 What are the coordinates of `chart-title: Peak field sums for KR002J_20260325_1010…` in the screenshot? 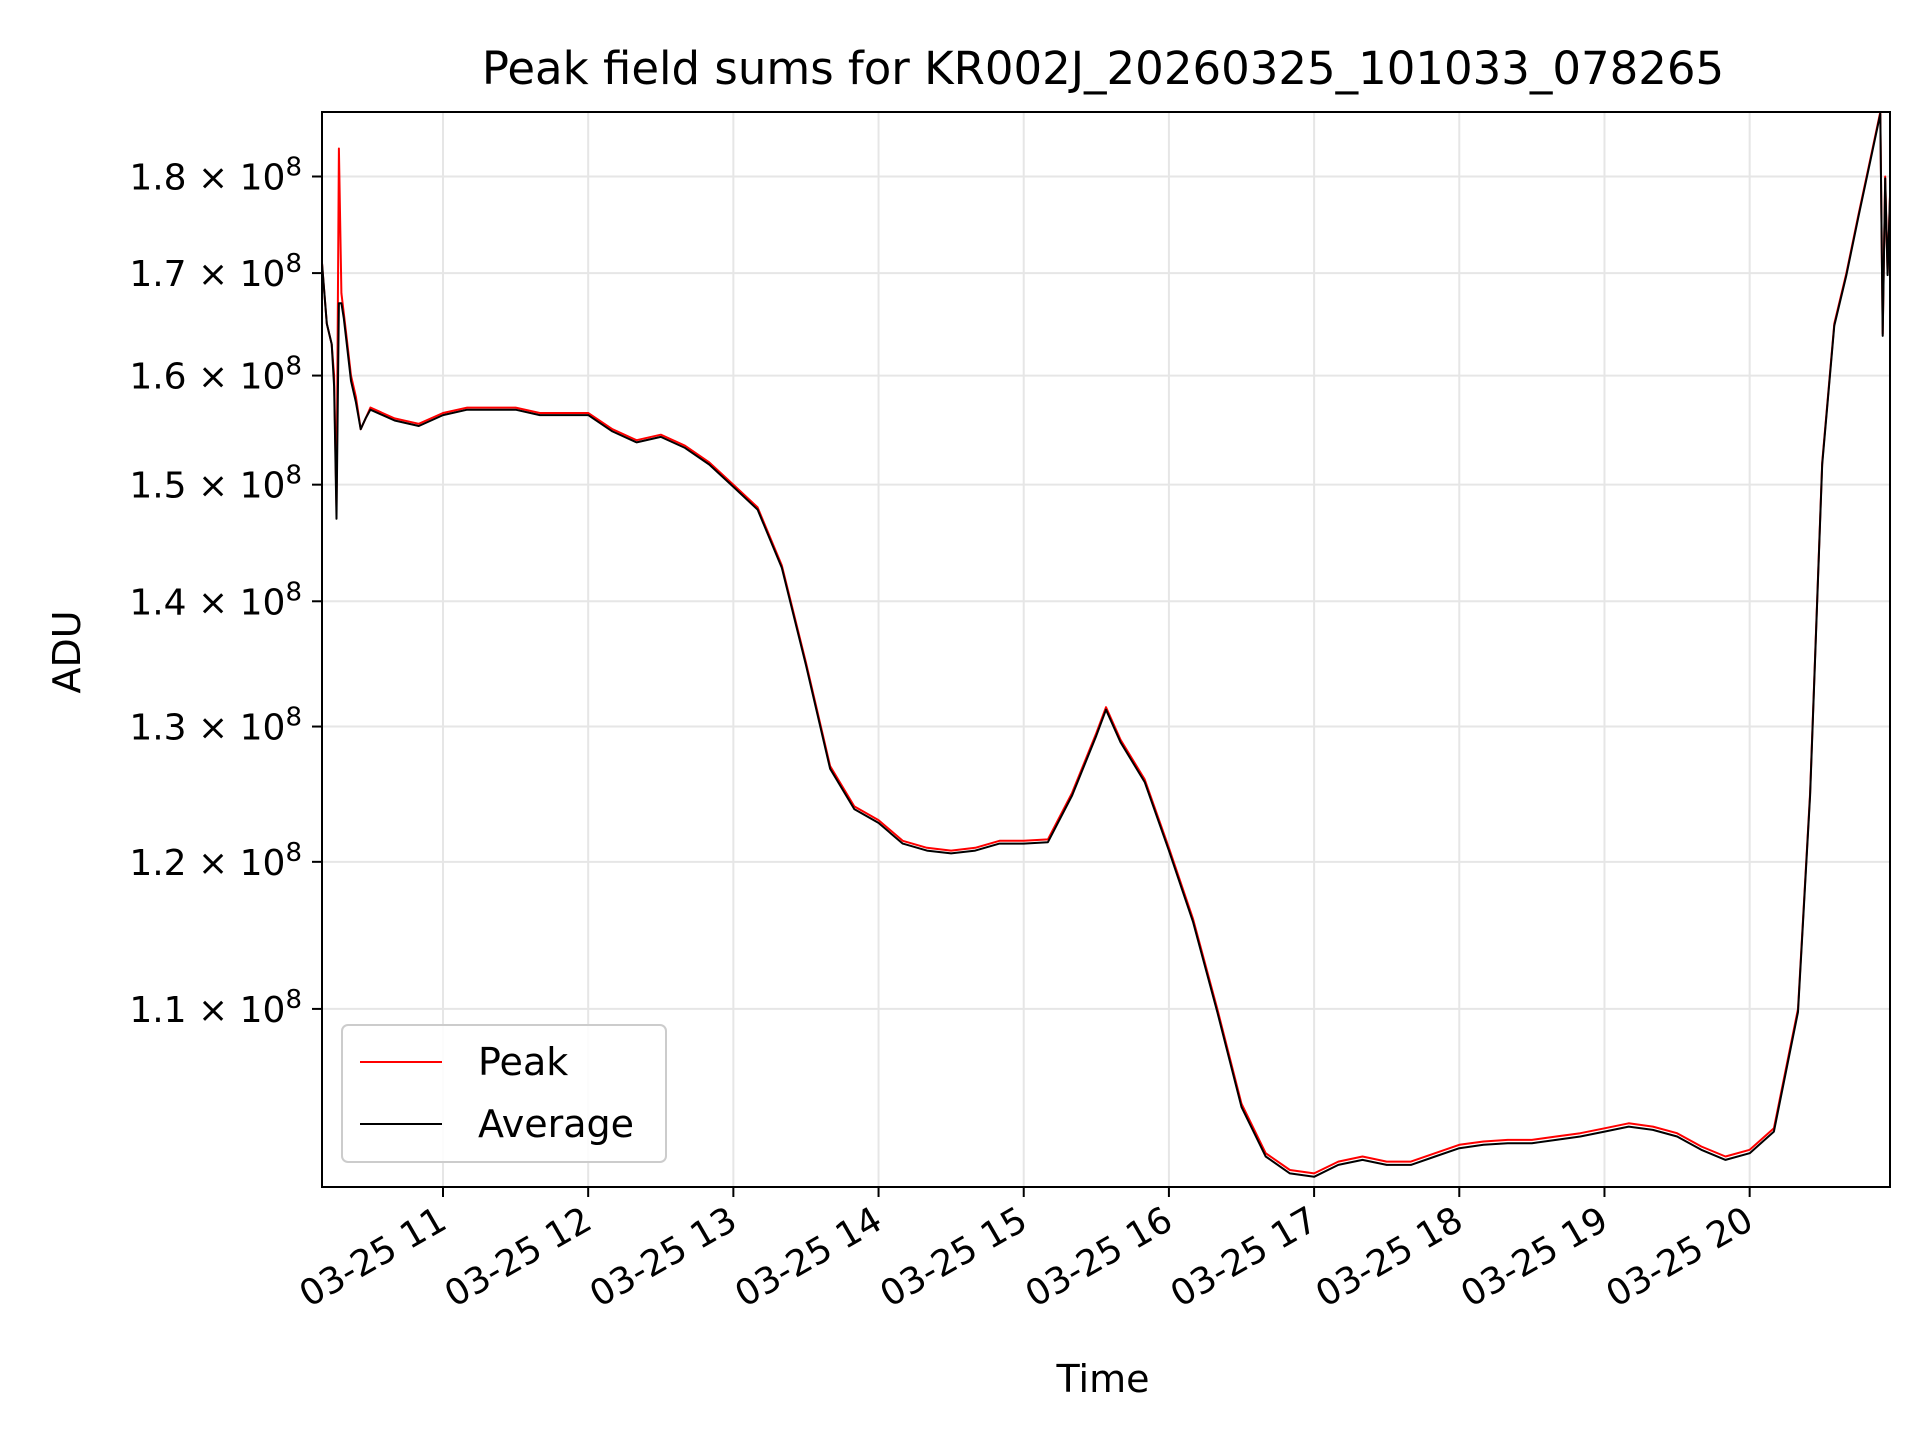 It's located at (1103, 68).